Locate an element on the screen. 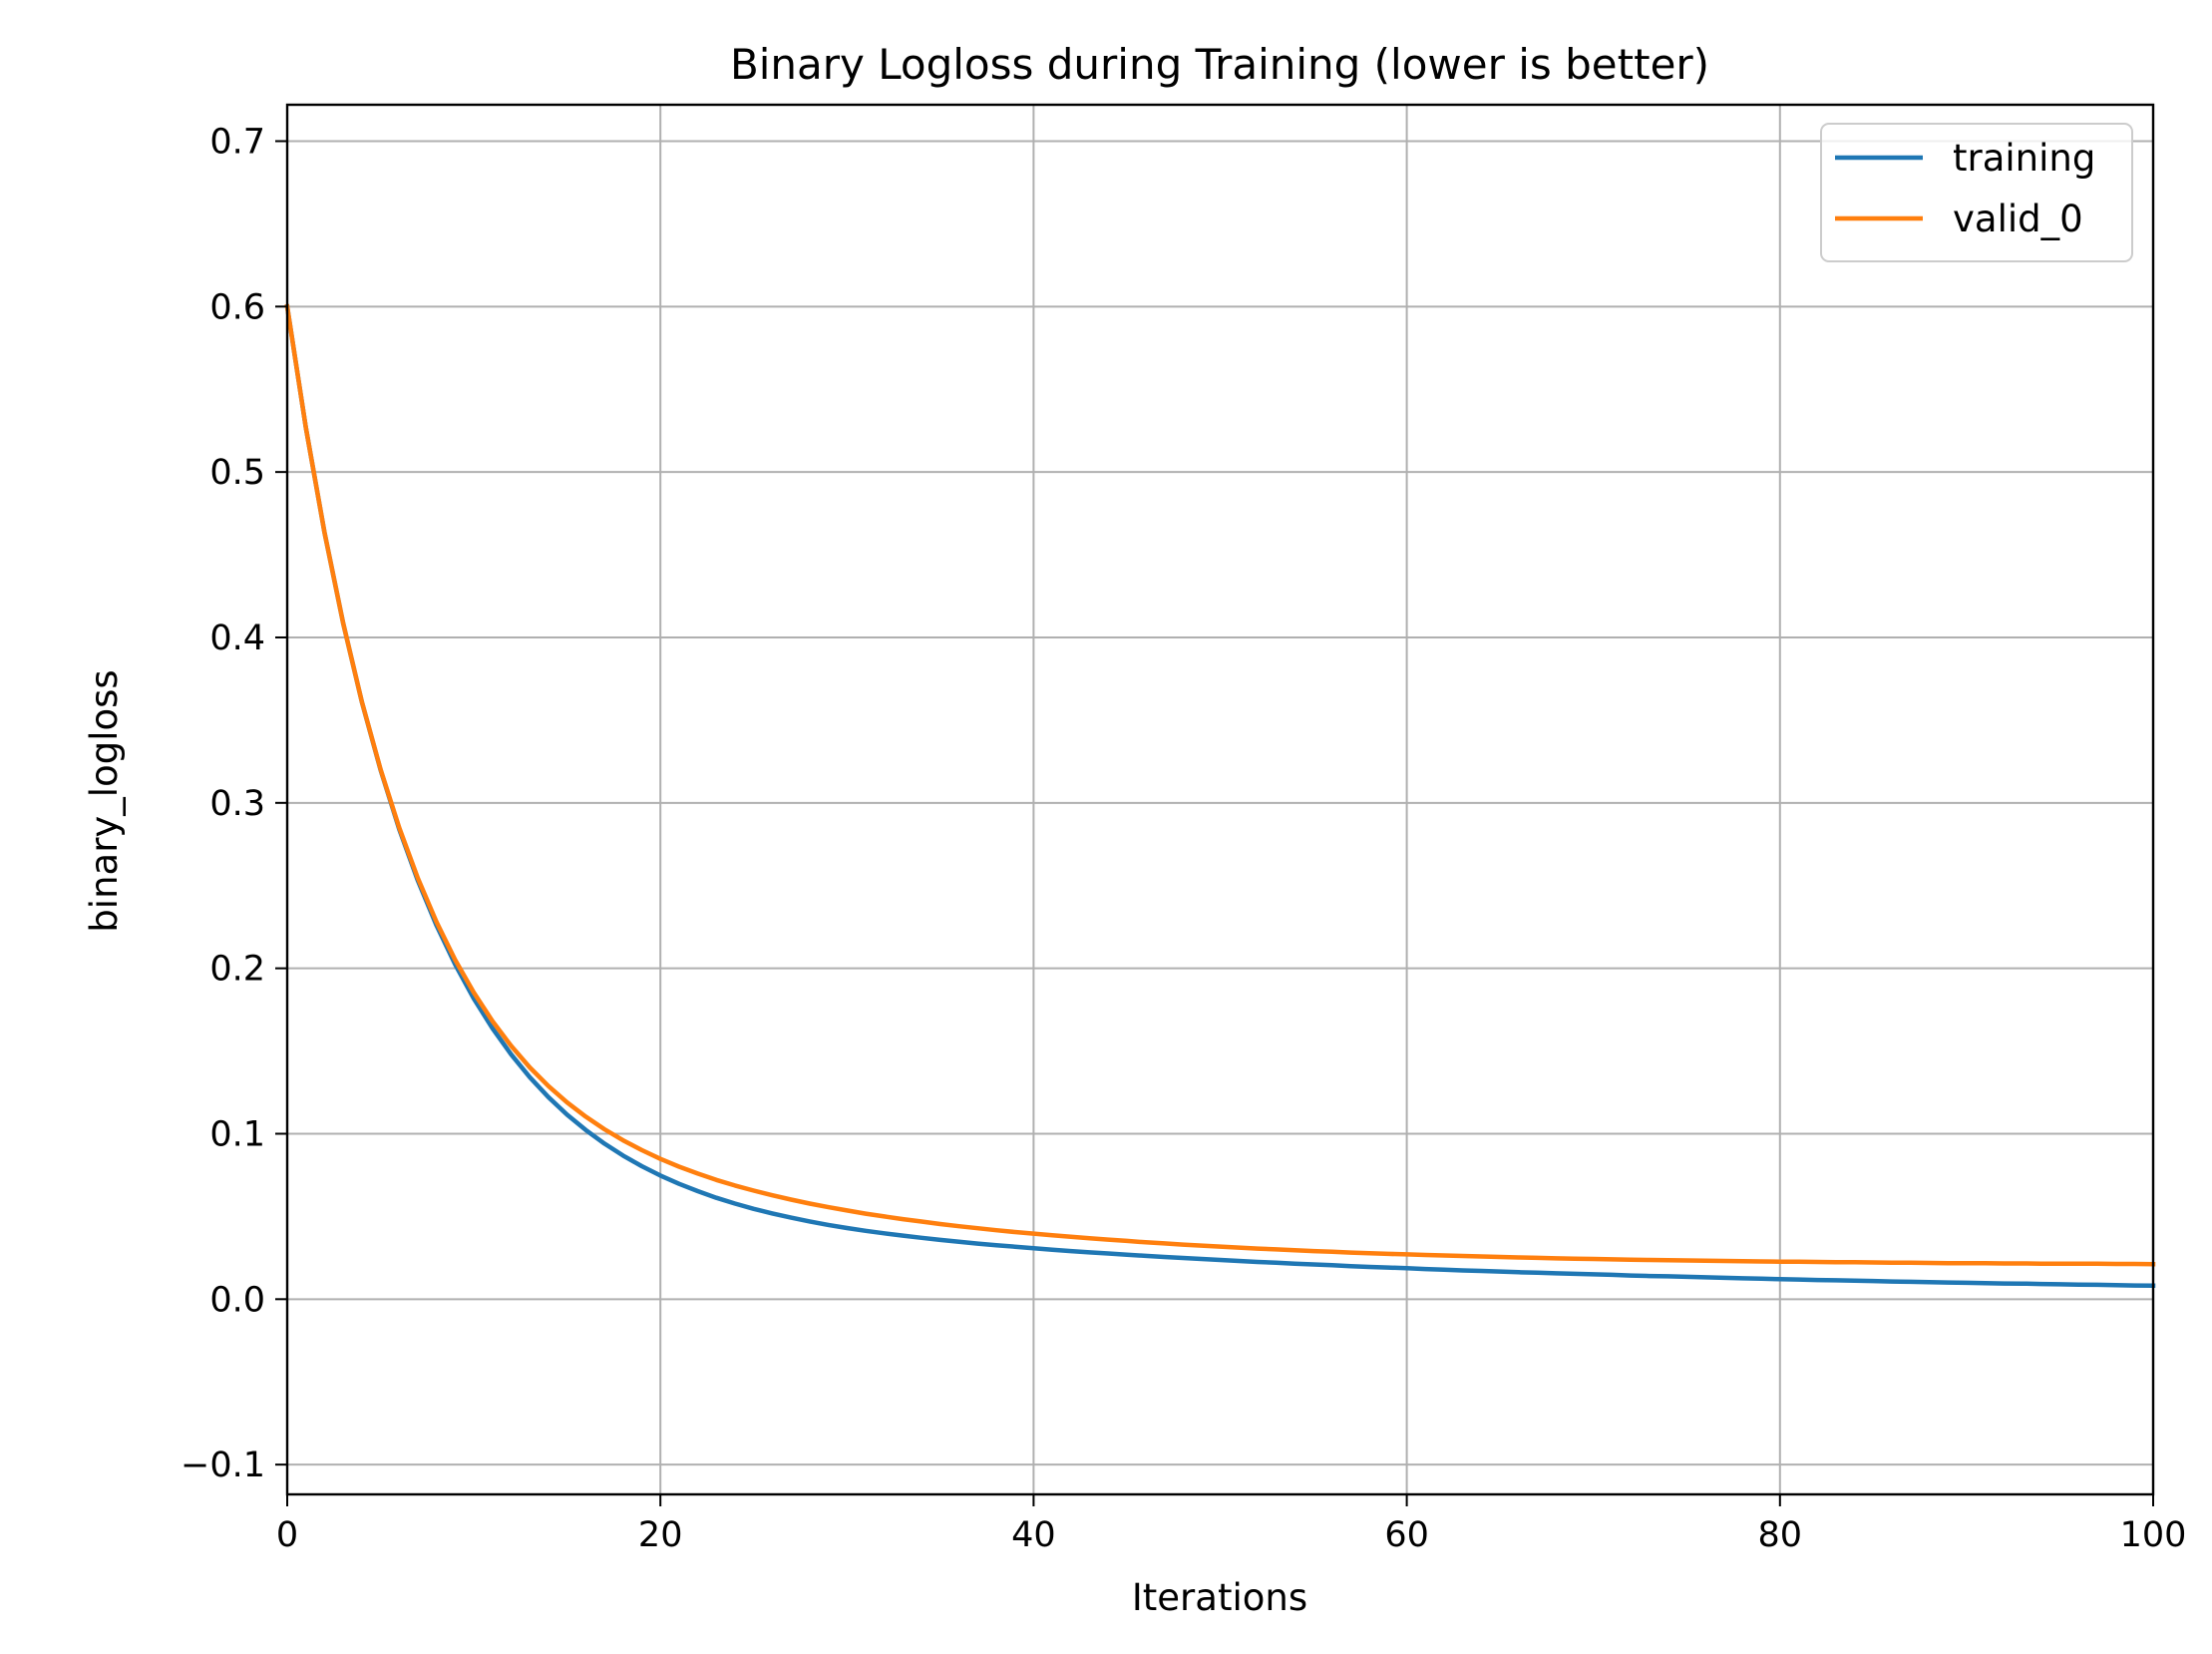  y-axis-ticks: −0.1 0.0 0.1 0.2 0.3 0.4 0.5 0.6 0.7 is located at coordinates (234, 803).